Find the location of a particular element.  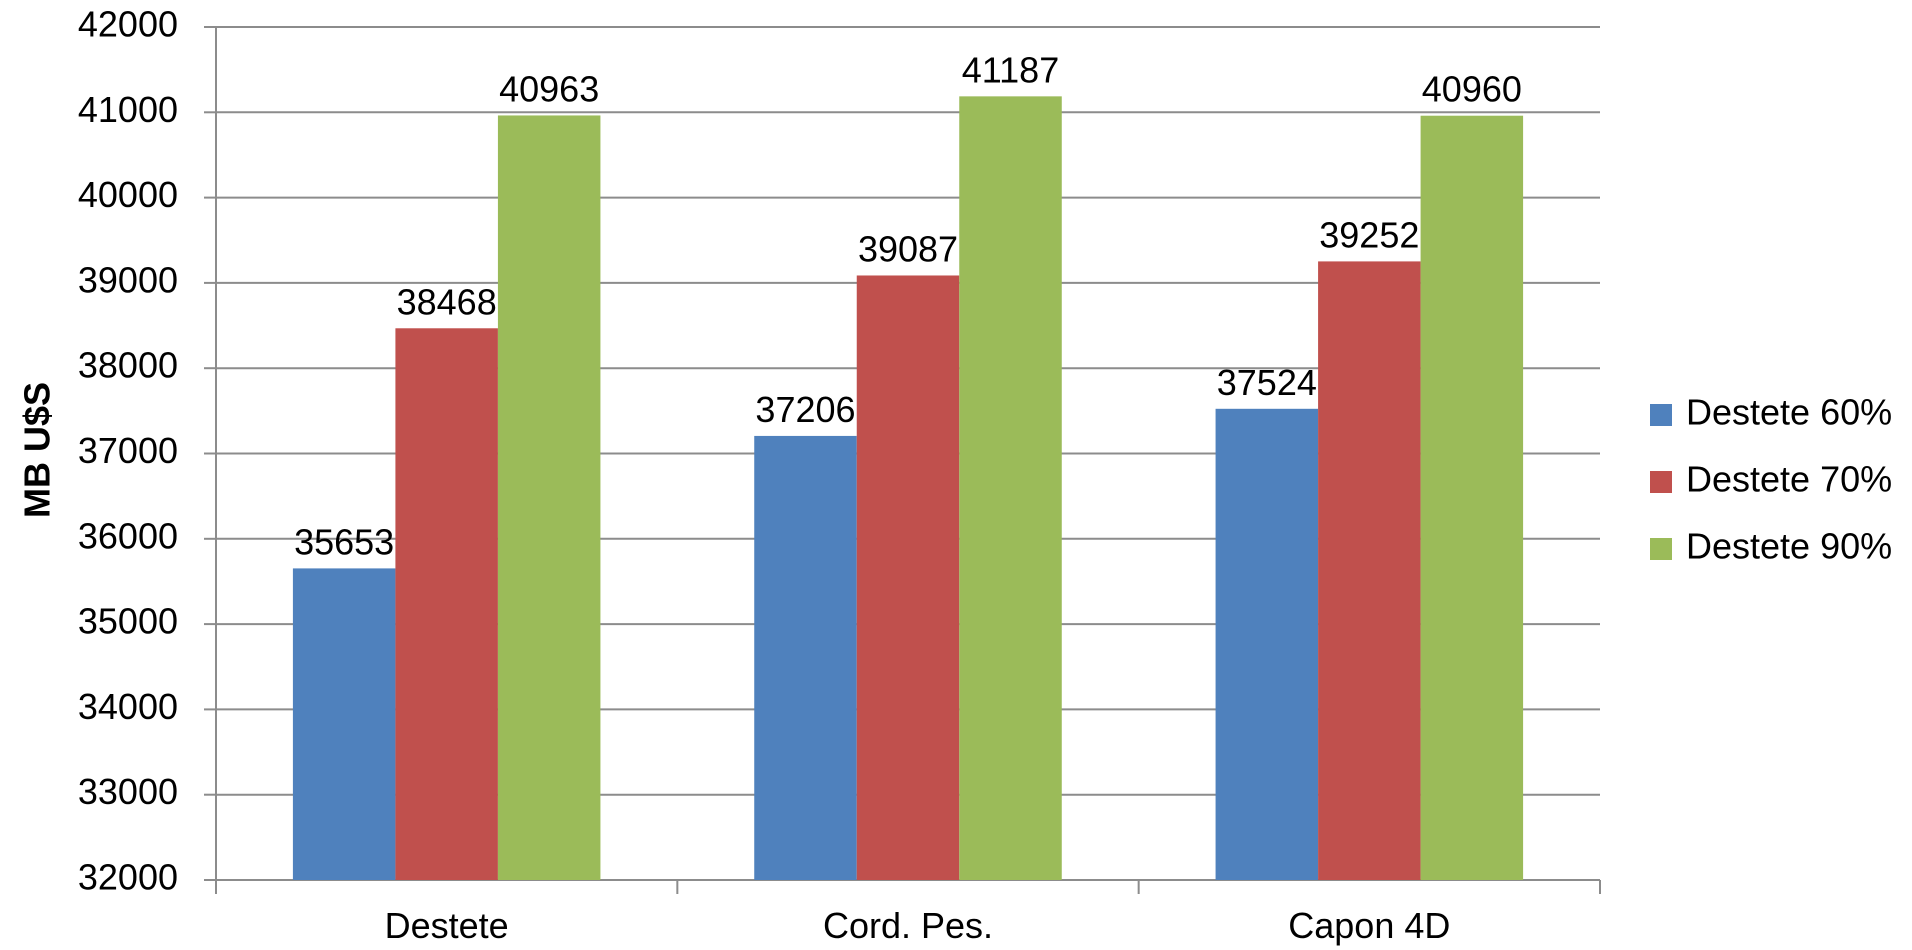

legend-label: Destete 90% is located at coordinates (1789, 546).